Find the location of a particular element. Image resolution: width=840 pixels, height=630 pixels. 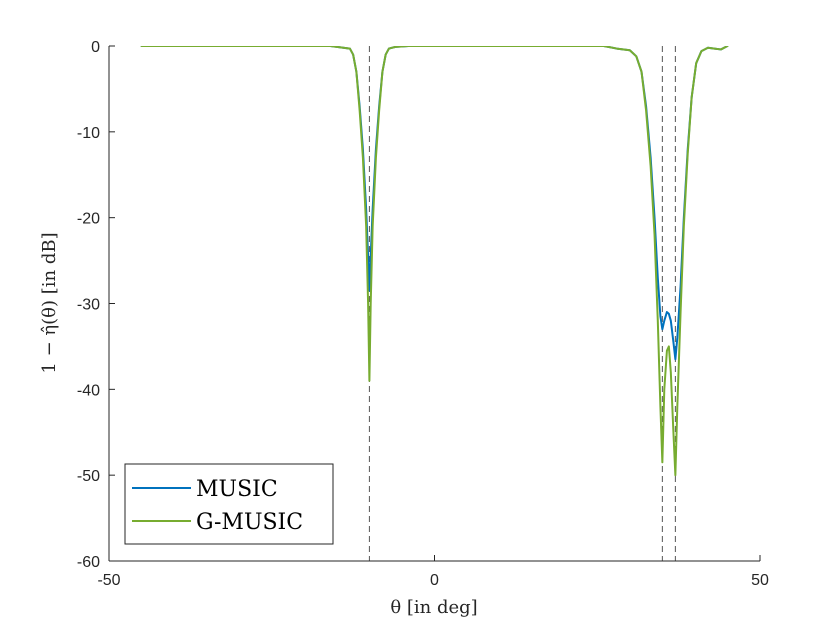

y-tick-label: -50 is located at coordinates (88, 476).